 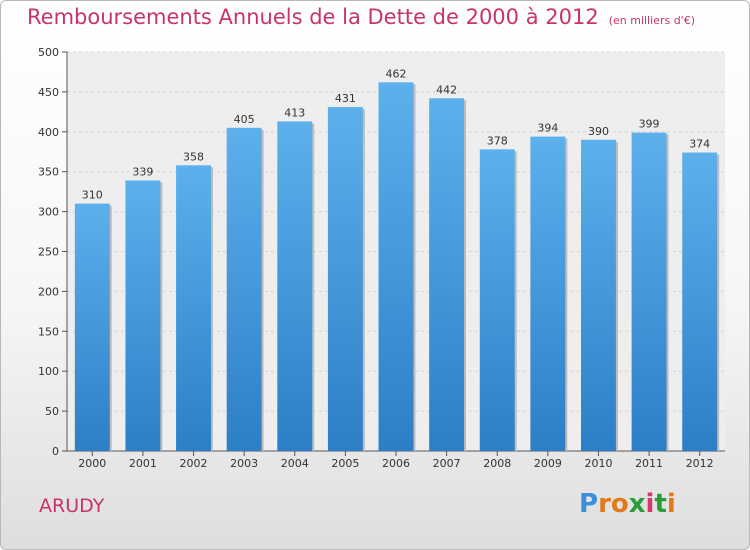 I want to click on data-label: 390, so click(x=598, y=131).